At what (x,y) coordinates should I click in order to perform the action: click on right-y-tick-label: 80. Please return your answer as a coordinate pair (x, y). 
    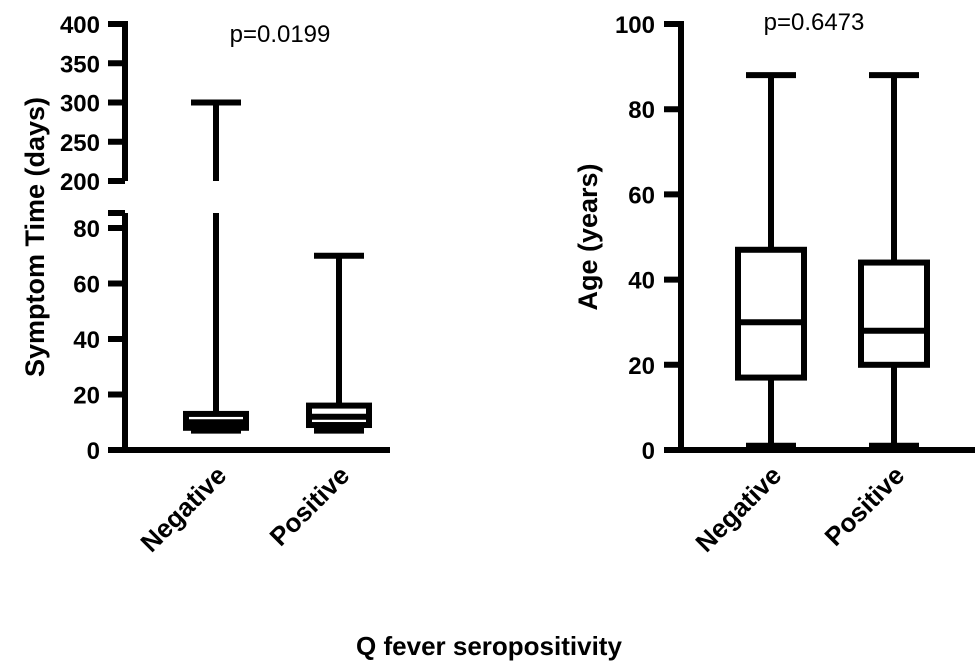
    Looking at the image, I should click on (641, 110).